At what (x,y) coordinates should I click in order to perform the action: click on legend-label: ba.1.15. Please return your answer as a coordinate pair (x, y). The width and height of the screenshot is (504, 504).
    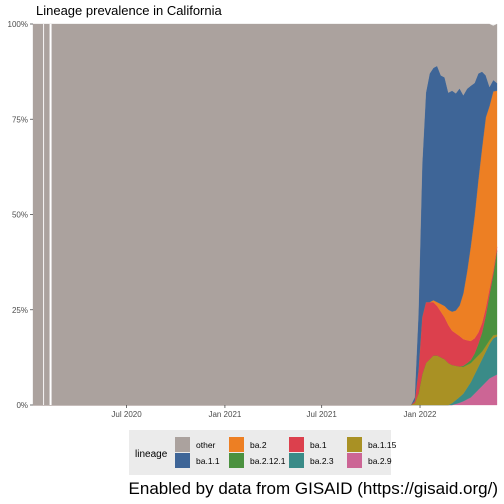
    Looking at the image, I should click on (382, 445).